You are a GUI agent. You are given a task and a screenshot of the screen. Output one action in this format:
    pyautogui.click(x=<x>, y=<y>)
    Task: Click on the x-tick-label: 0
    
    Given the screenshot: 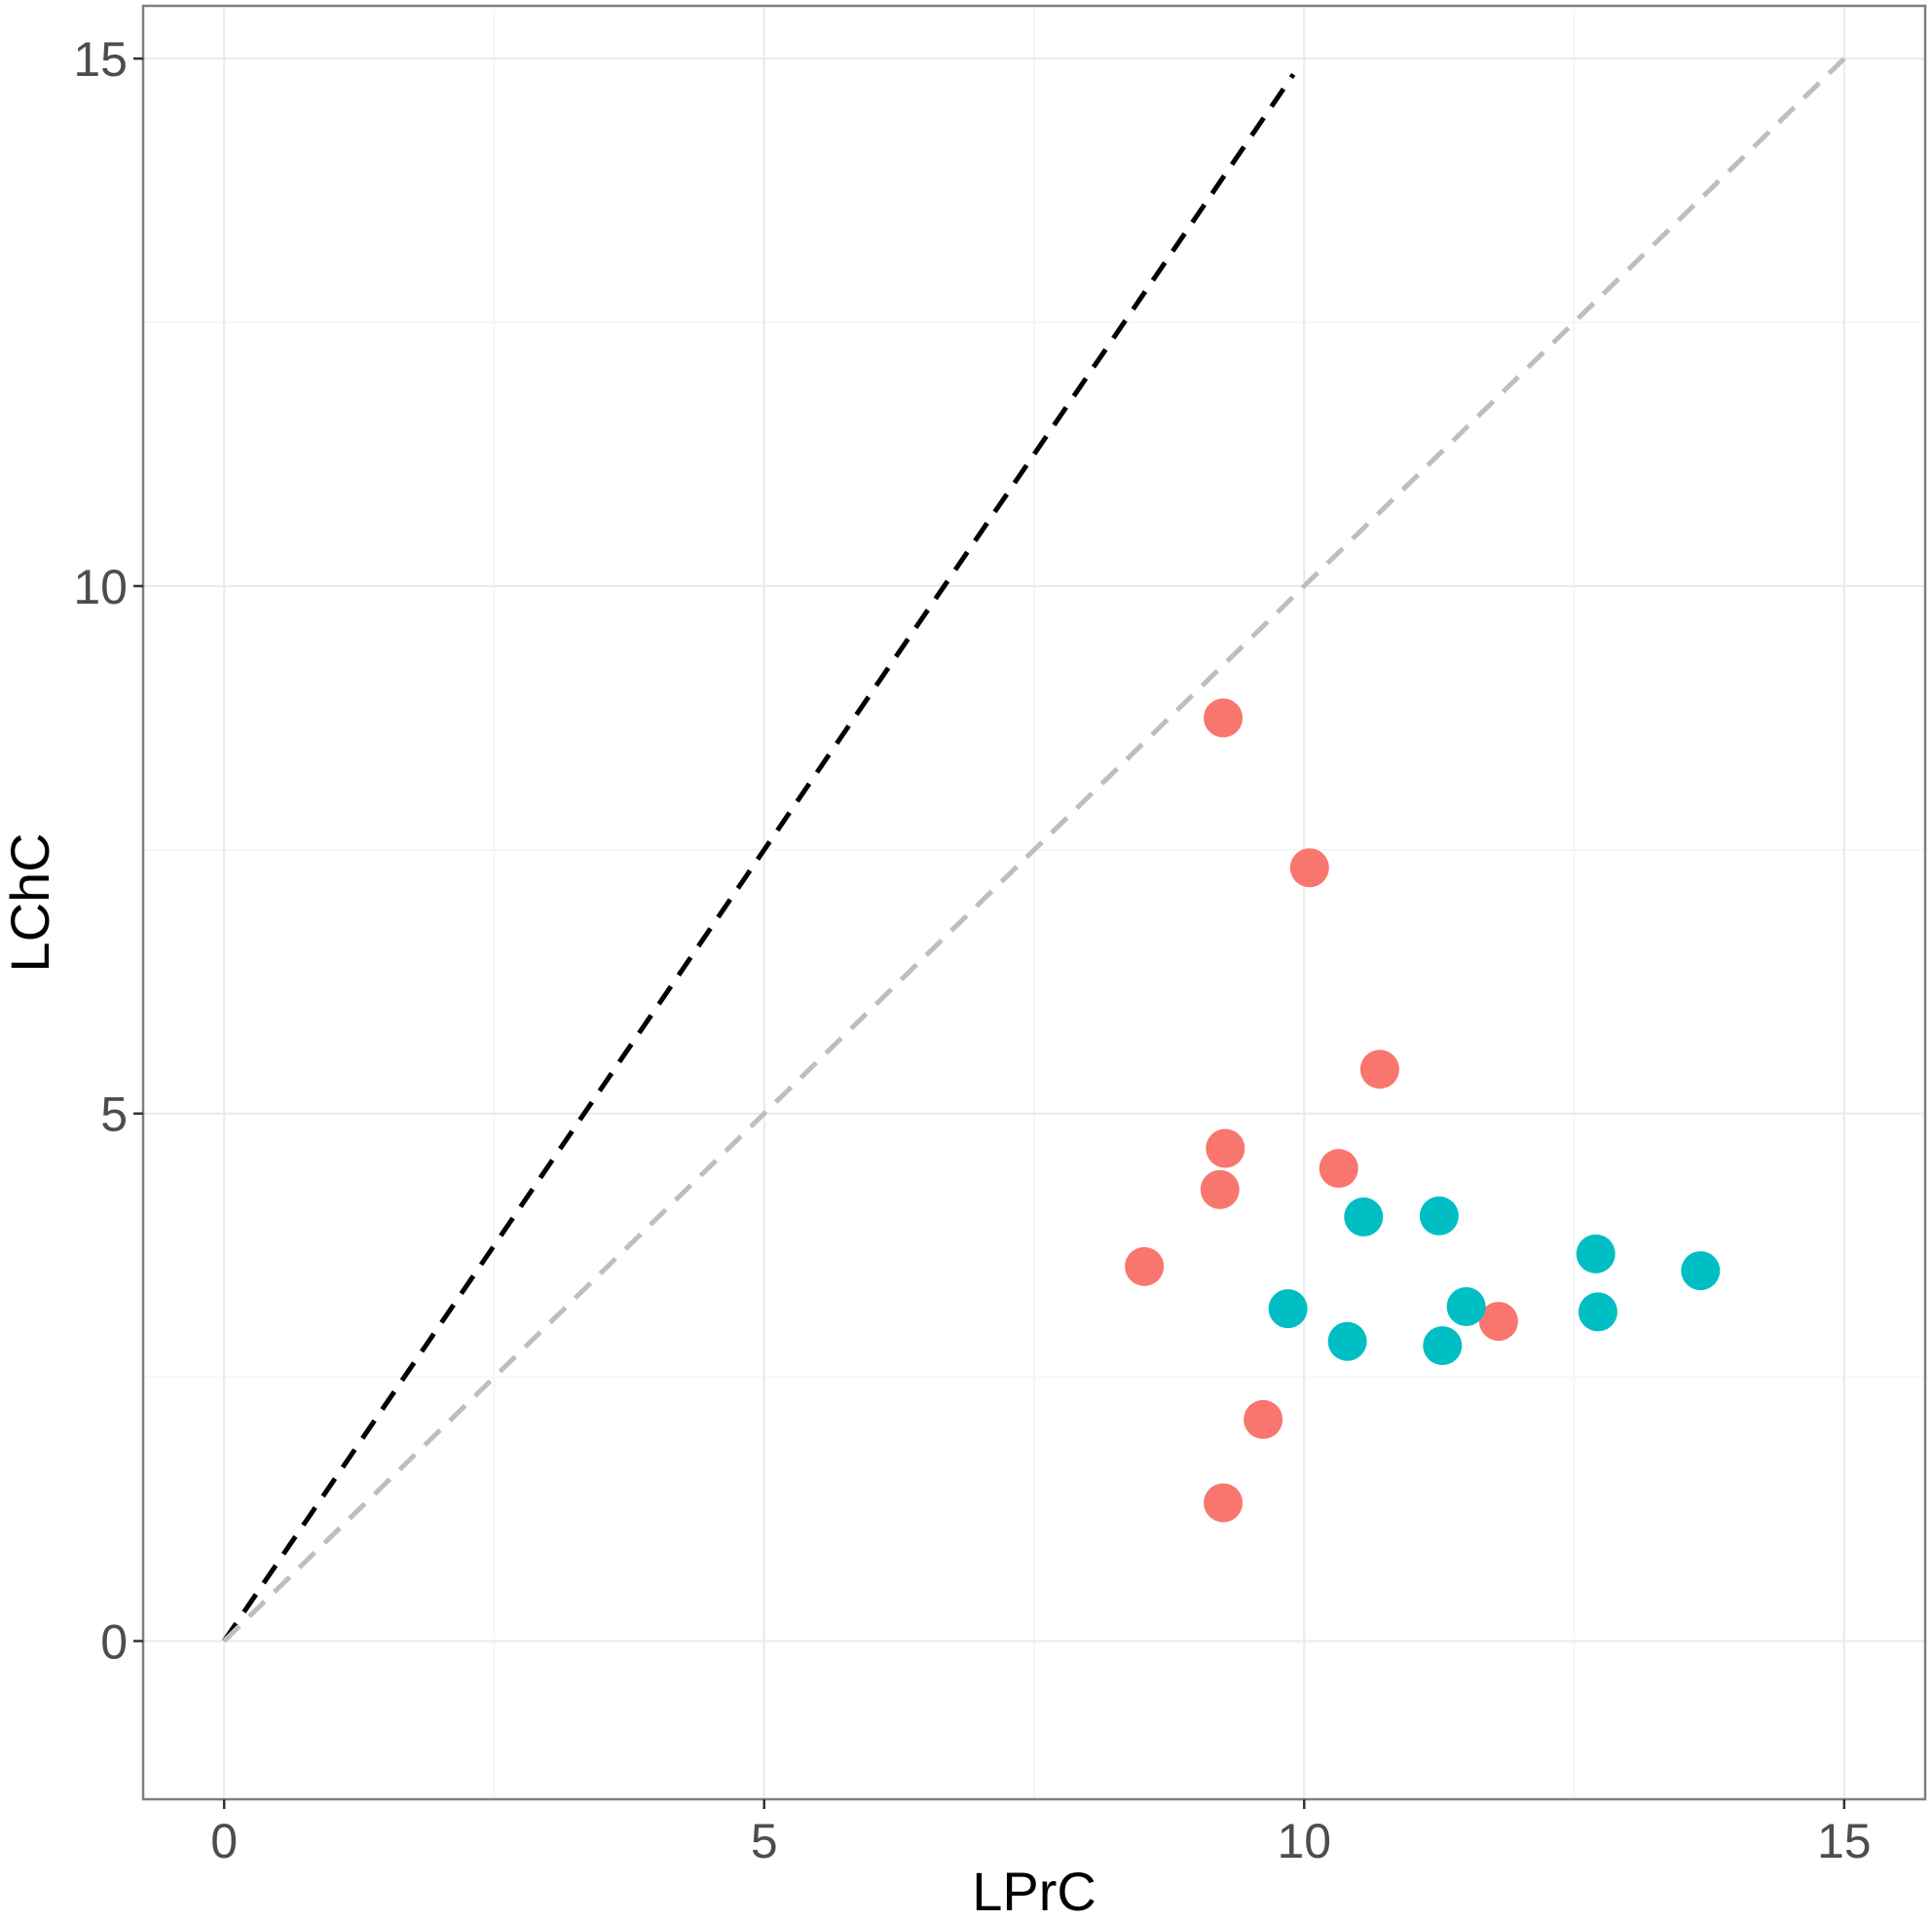 What is the action you would take?
    pyautogui.click(x=224, y=1841)
    